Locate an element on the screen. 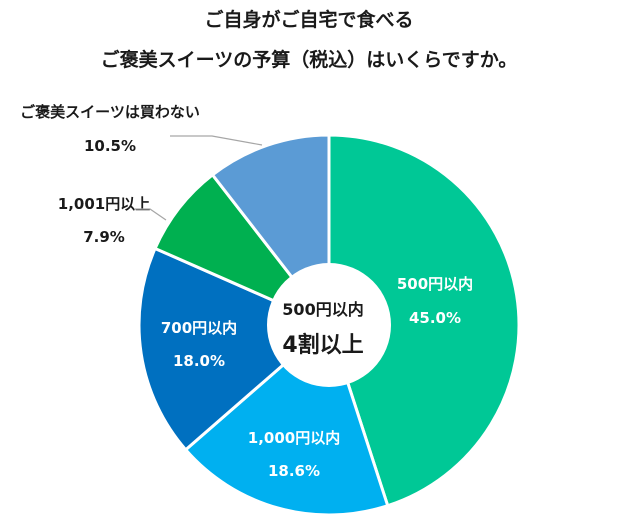 This screenshot has width=618, height=529. chart-title-line-2: ご褒美スイーツの予算（税込）はいくらですか。 is located at coordinates (309, 60).